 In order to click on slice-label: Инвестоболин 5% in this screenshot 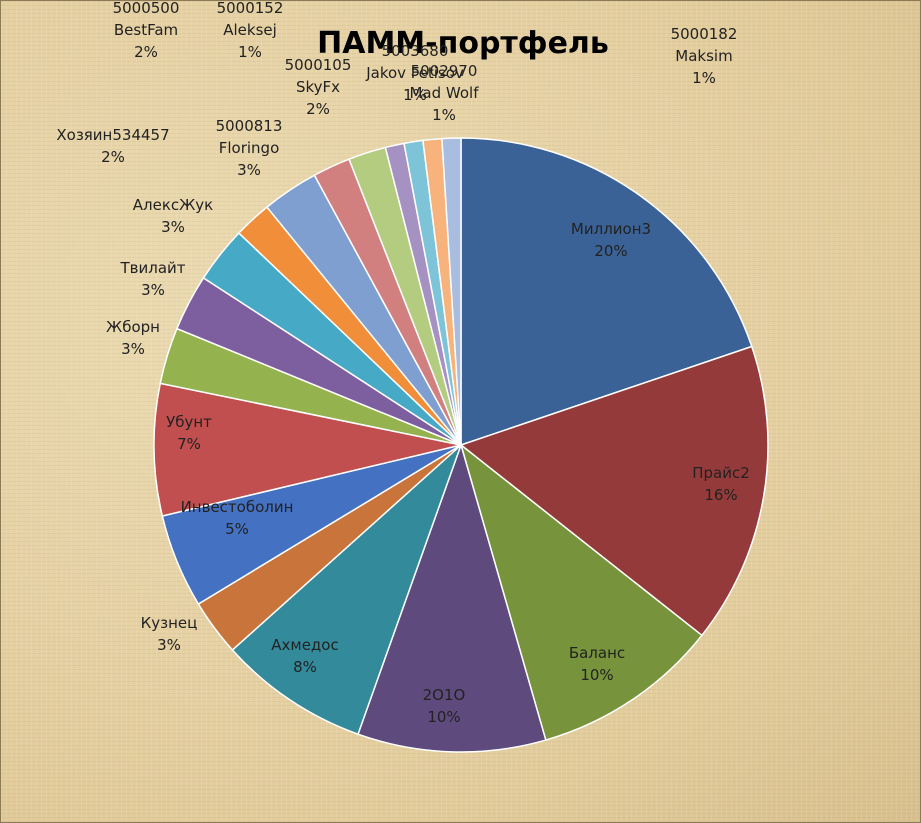, I will do `click(237, 518)`.